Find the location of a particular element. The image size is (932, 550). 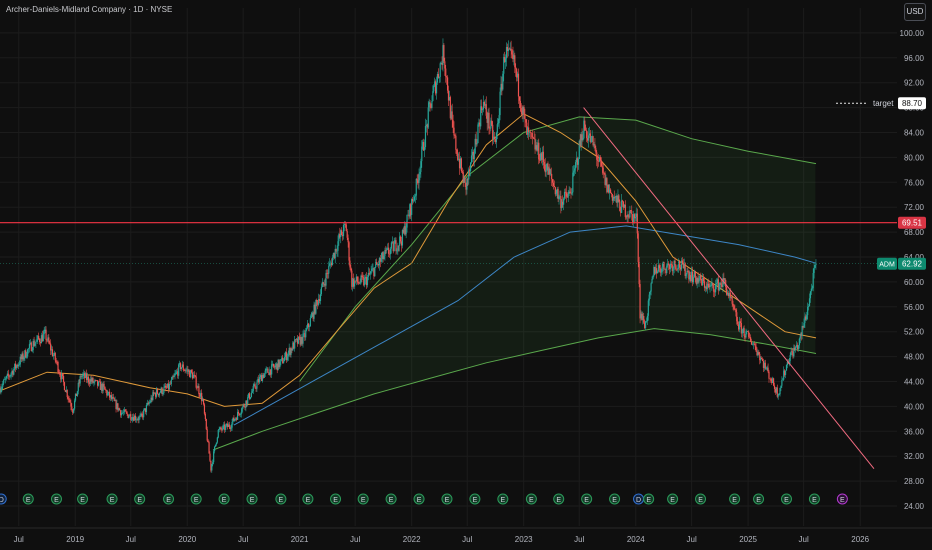

event-marker-letter: E is located at coordinates (558, 500).